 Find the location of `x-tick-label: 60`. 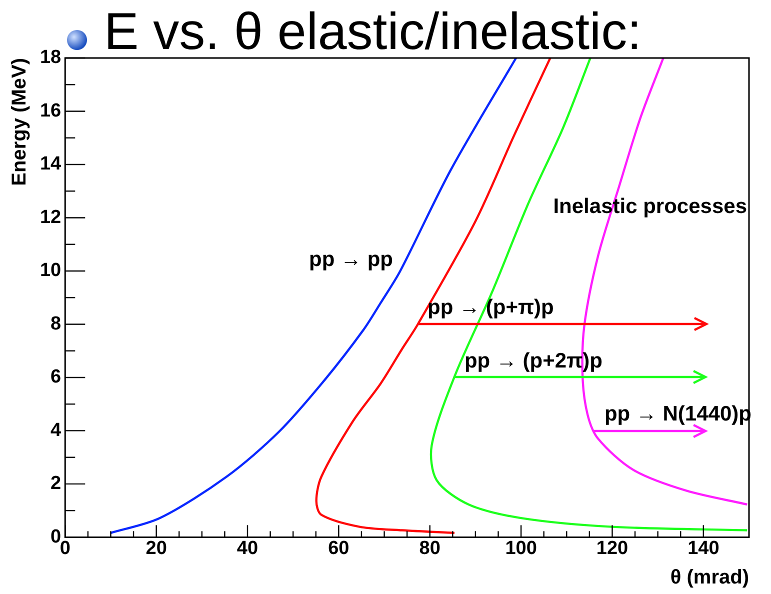

x-tick-label: 60 is located at coordinates (339, 548).